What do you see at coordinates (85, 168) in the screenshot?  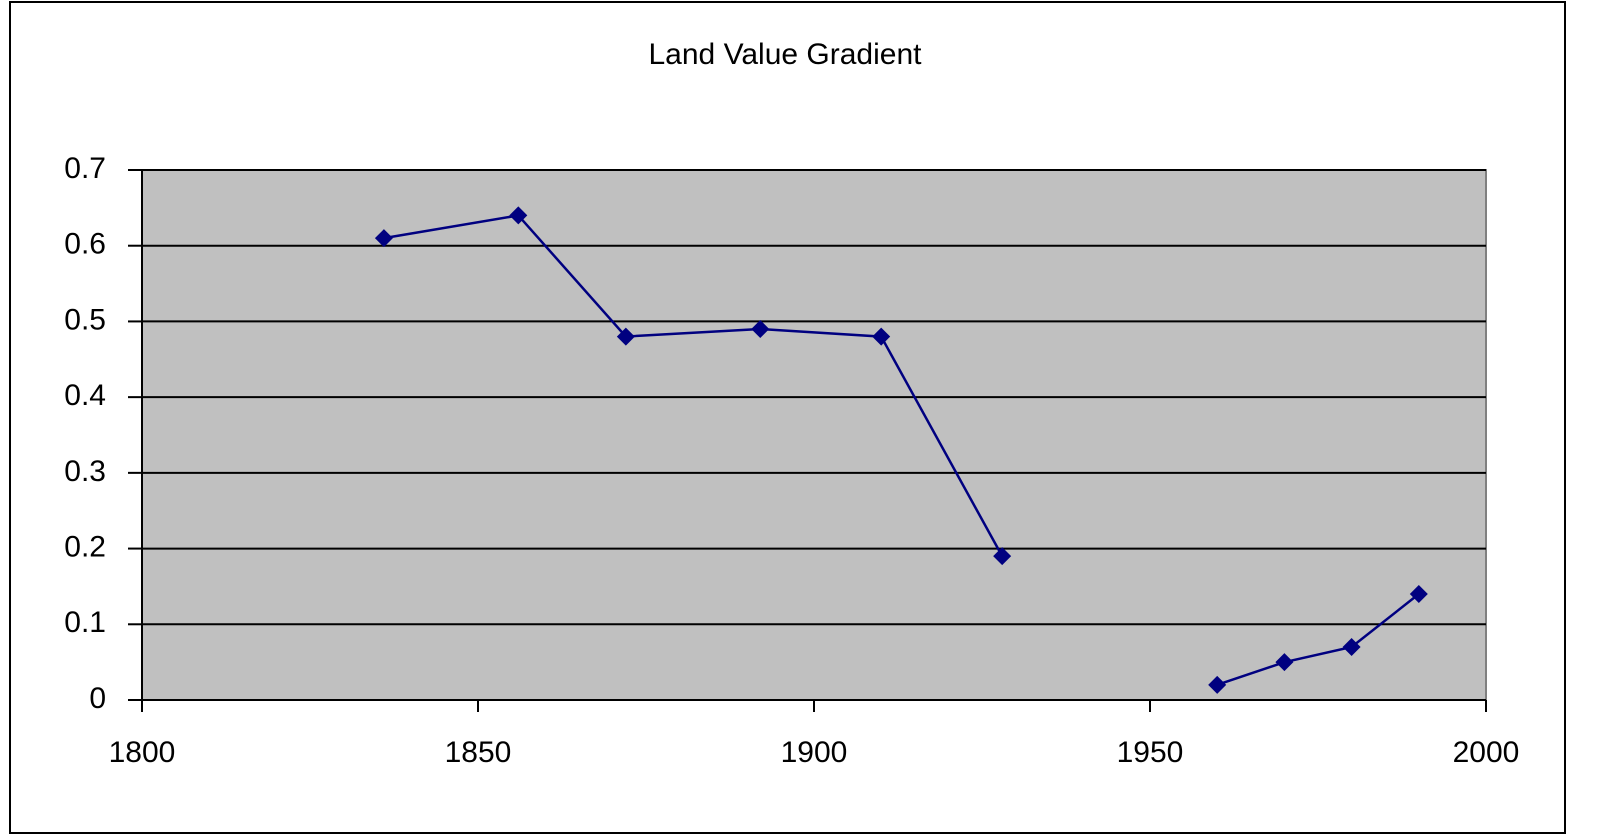 I see `y-tick-label: 0.7` at bounding box center [85, 168].